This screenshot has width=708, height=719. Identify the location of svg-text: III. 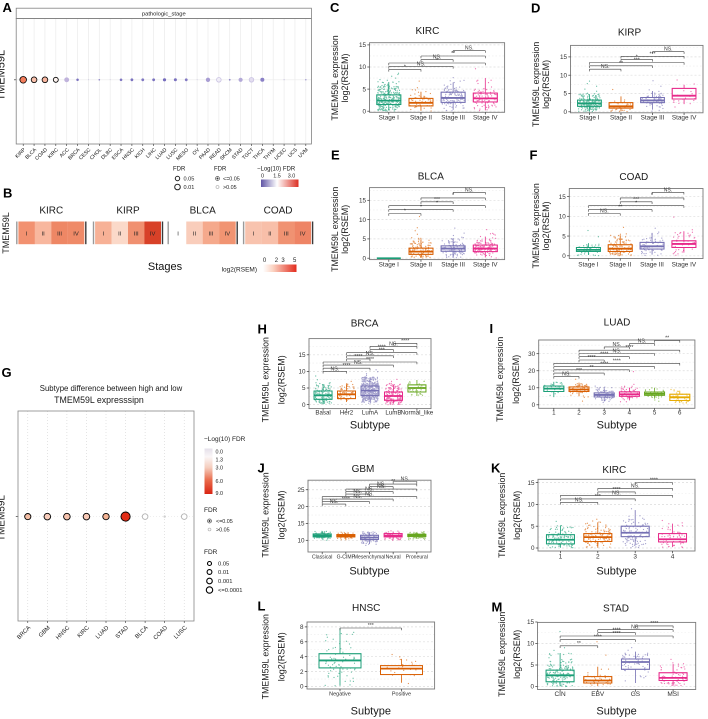
(59, 234).